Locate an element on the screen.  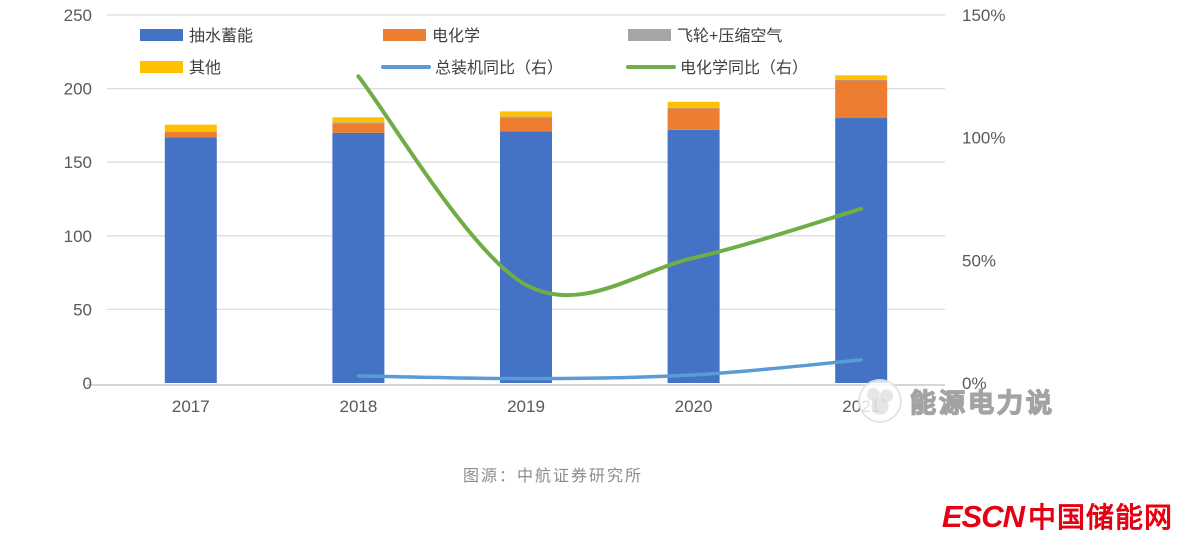
bar-segment-抽水蓄能-2019 is located at coordinates (526, 257).